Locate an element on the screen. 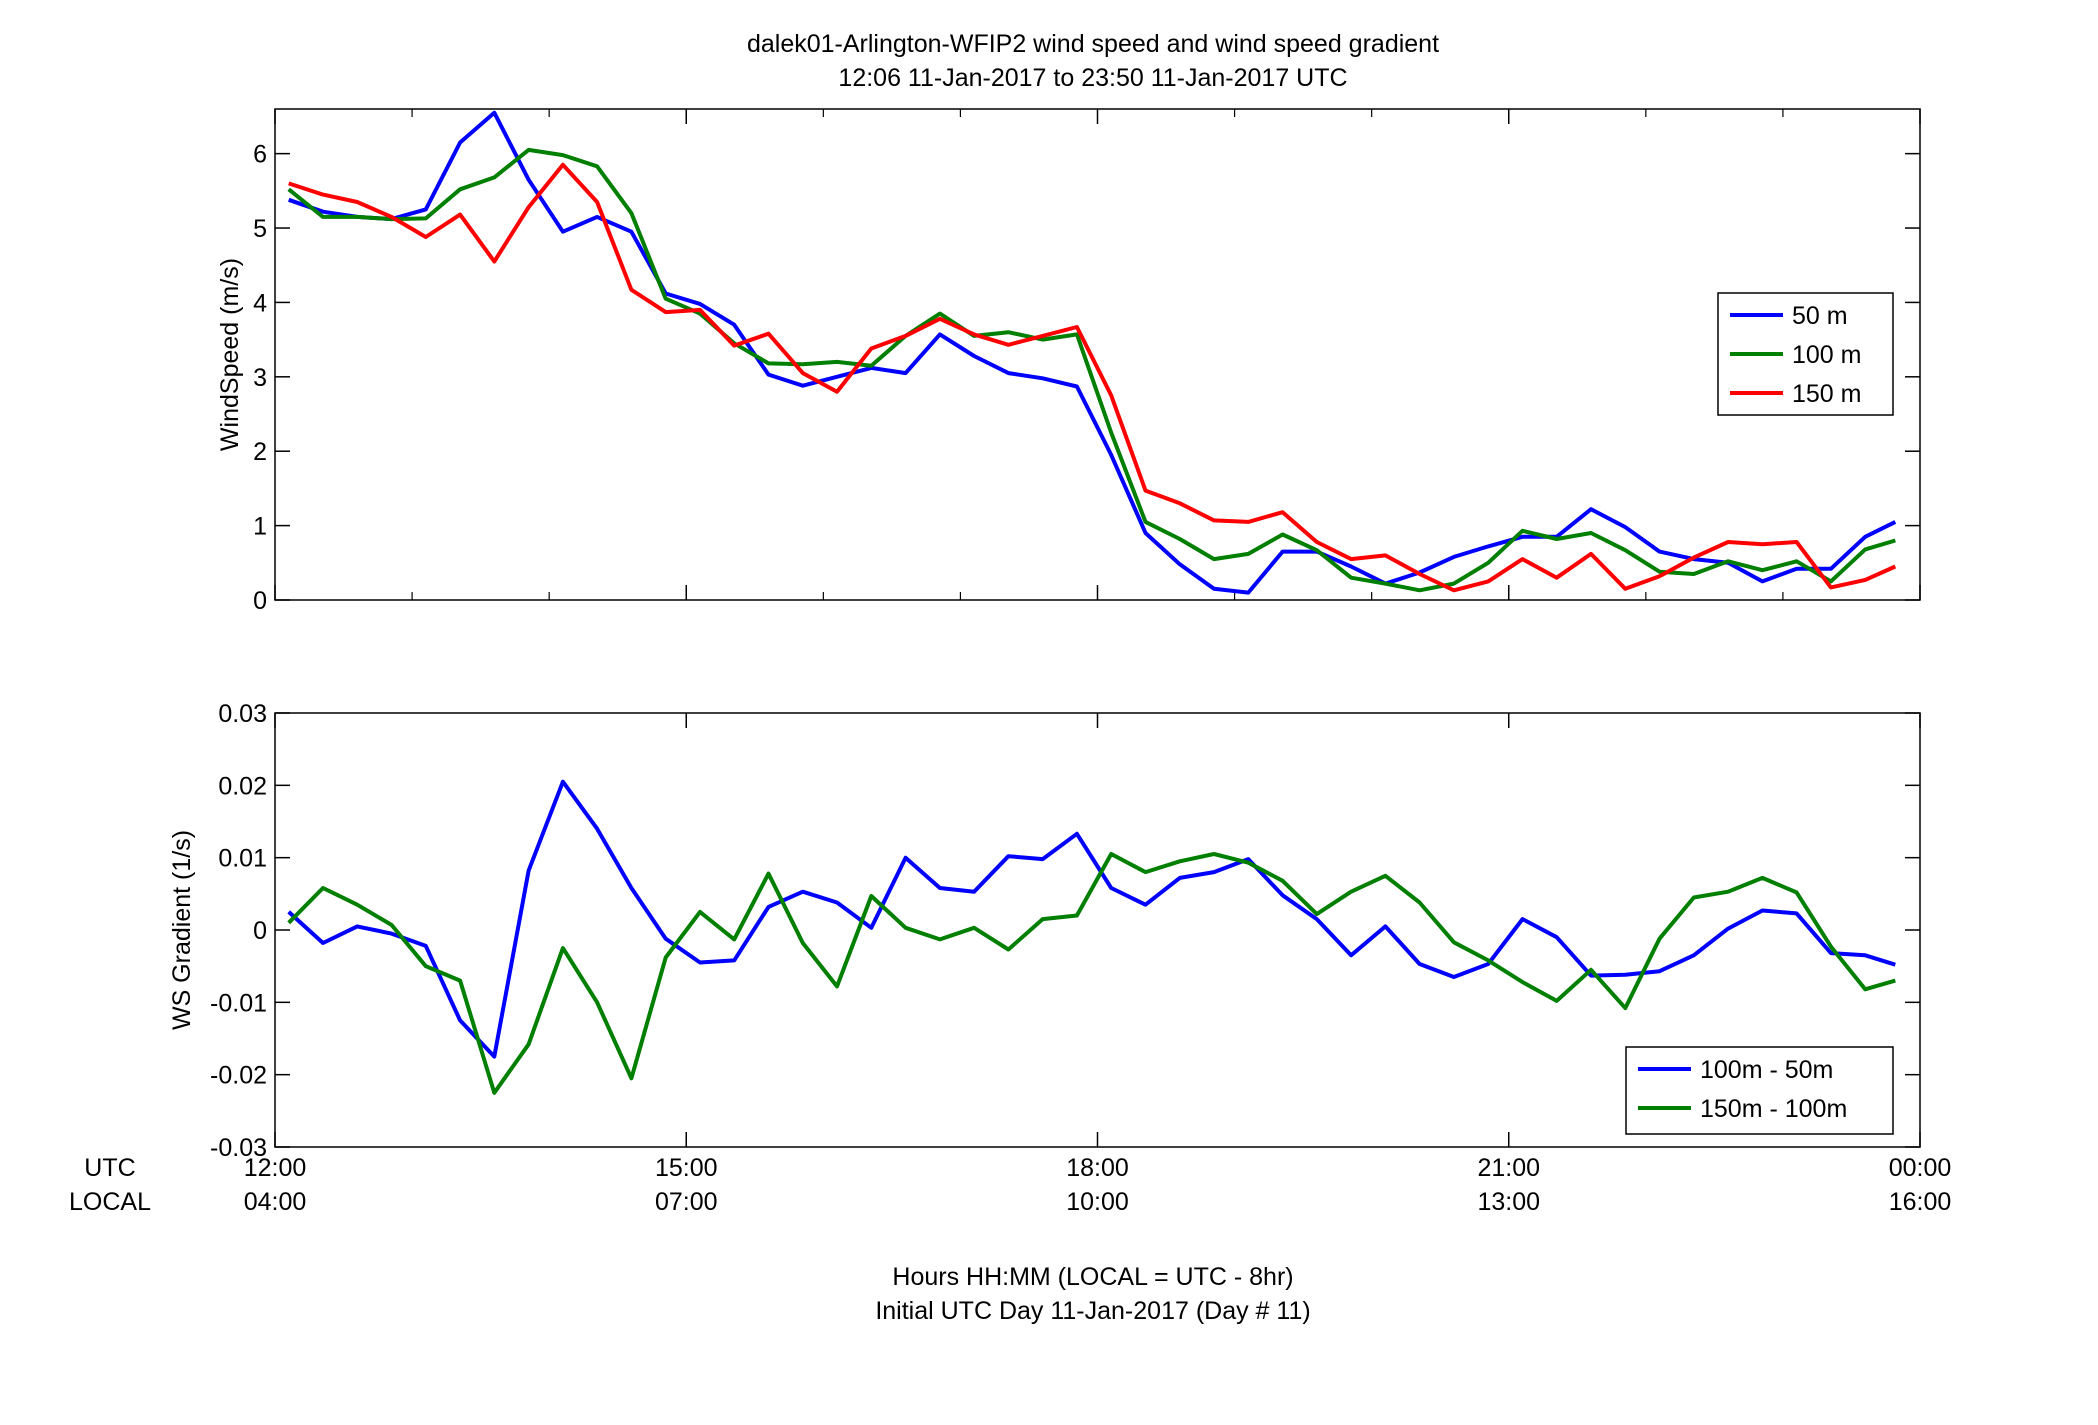  y-tick-label: 2 is located at coordinates (260, 452).